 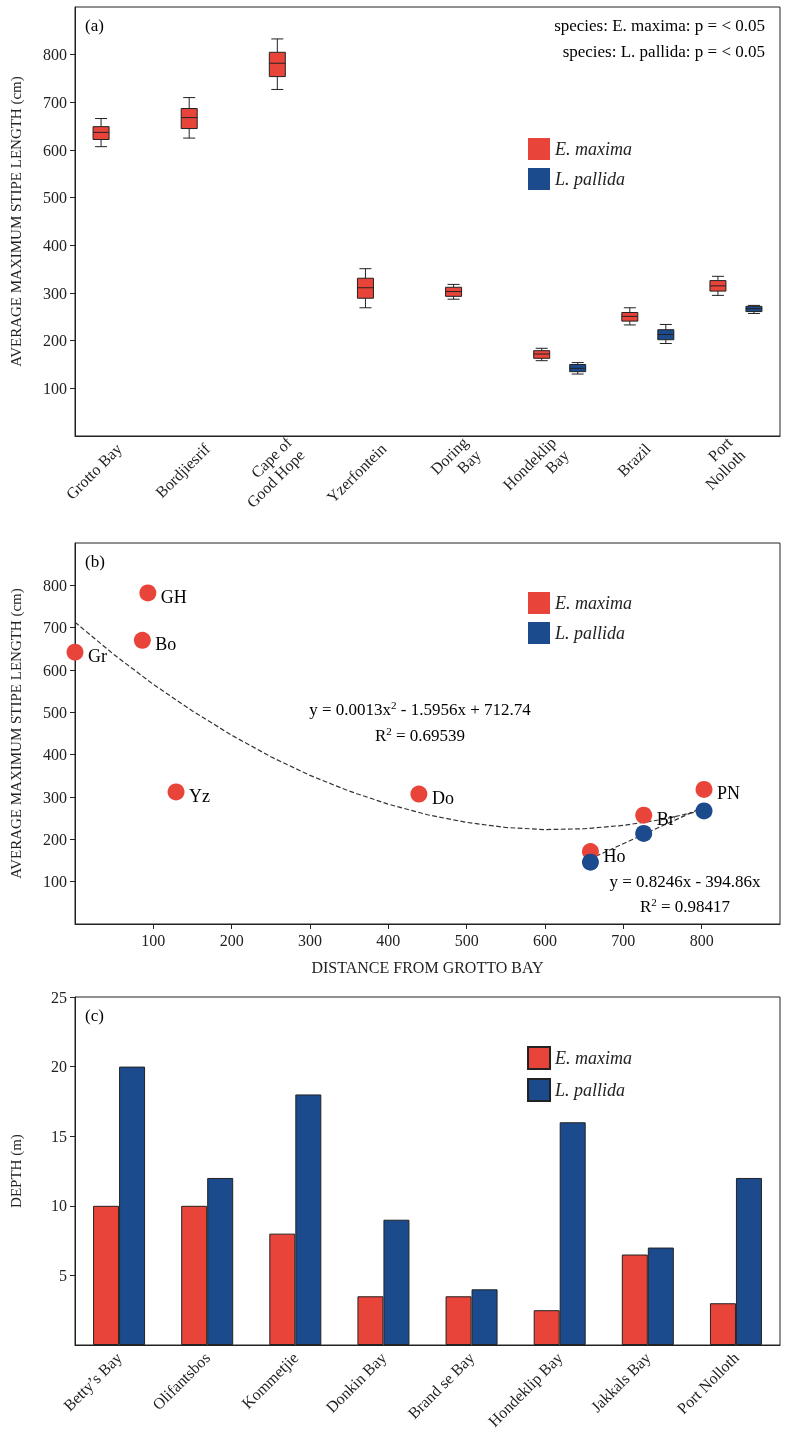 I want to click on y-tick-label: 25, so click(x=59, y=997).